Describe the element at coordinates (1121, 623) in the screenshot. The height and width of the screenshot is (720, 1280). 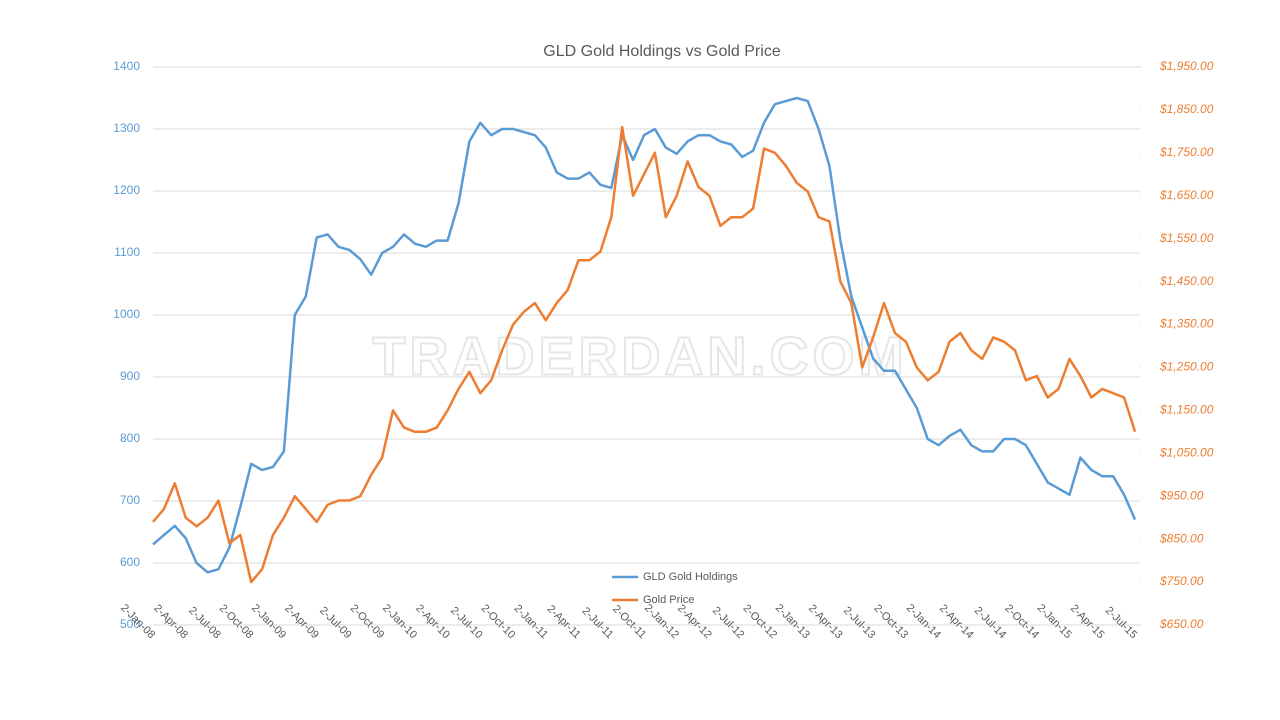
I see `x-tick-label: 2-Jul-15` at that location.